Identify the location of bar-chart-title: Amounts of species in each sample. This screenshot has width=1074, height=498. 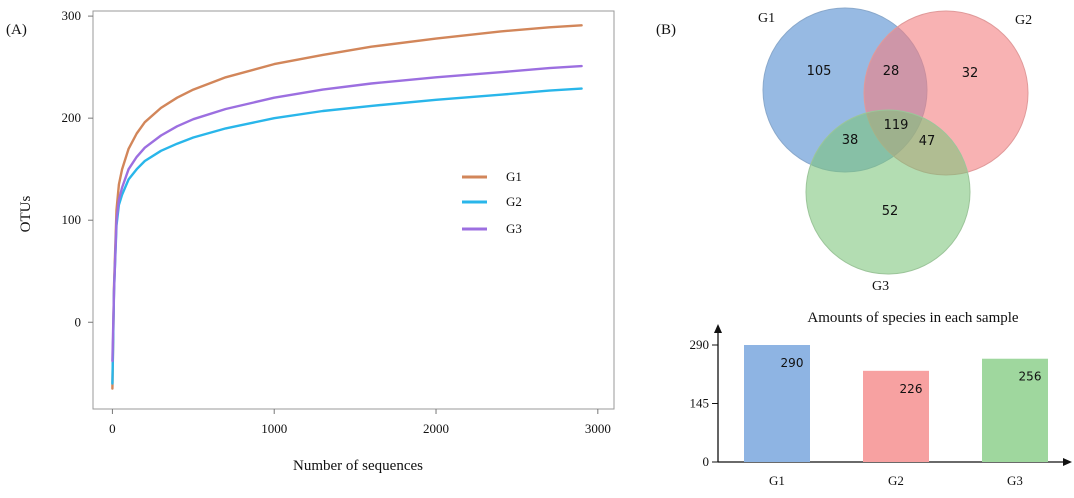
(913, 318).